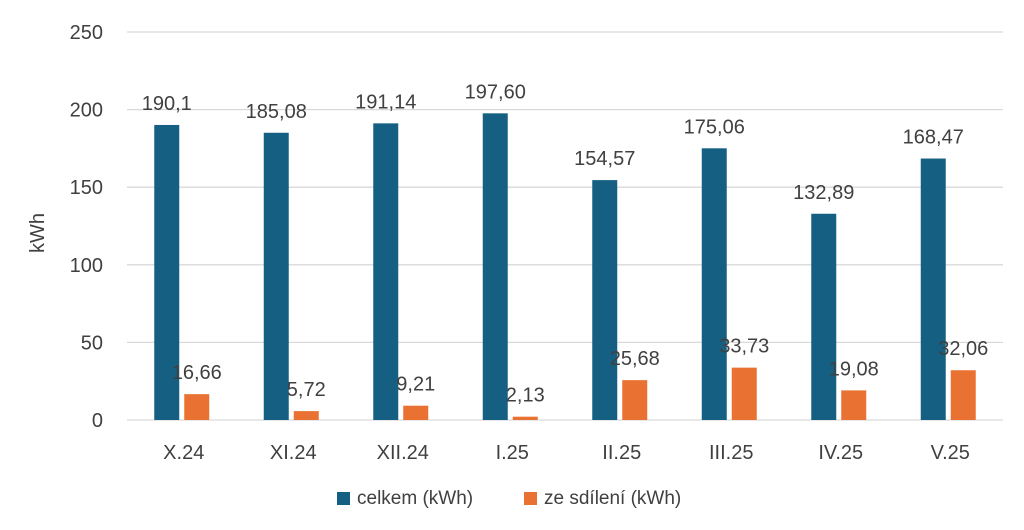 The width and height of the screenshot is (1024, 530). I want to click on x-tick-label: I.25, so click(512, 453).